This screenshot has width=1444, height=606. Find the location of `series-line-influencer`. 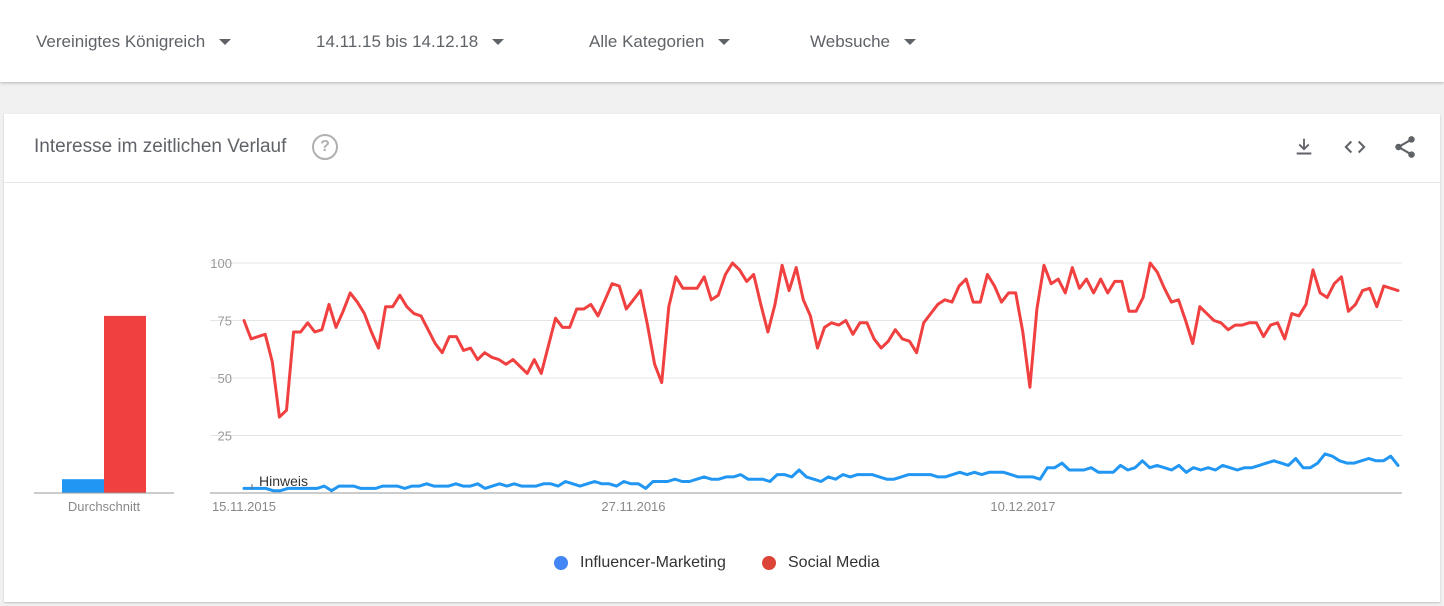

series-line-influencer is located at coordinates (821, 472).